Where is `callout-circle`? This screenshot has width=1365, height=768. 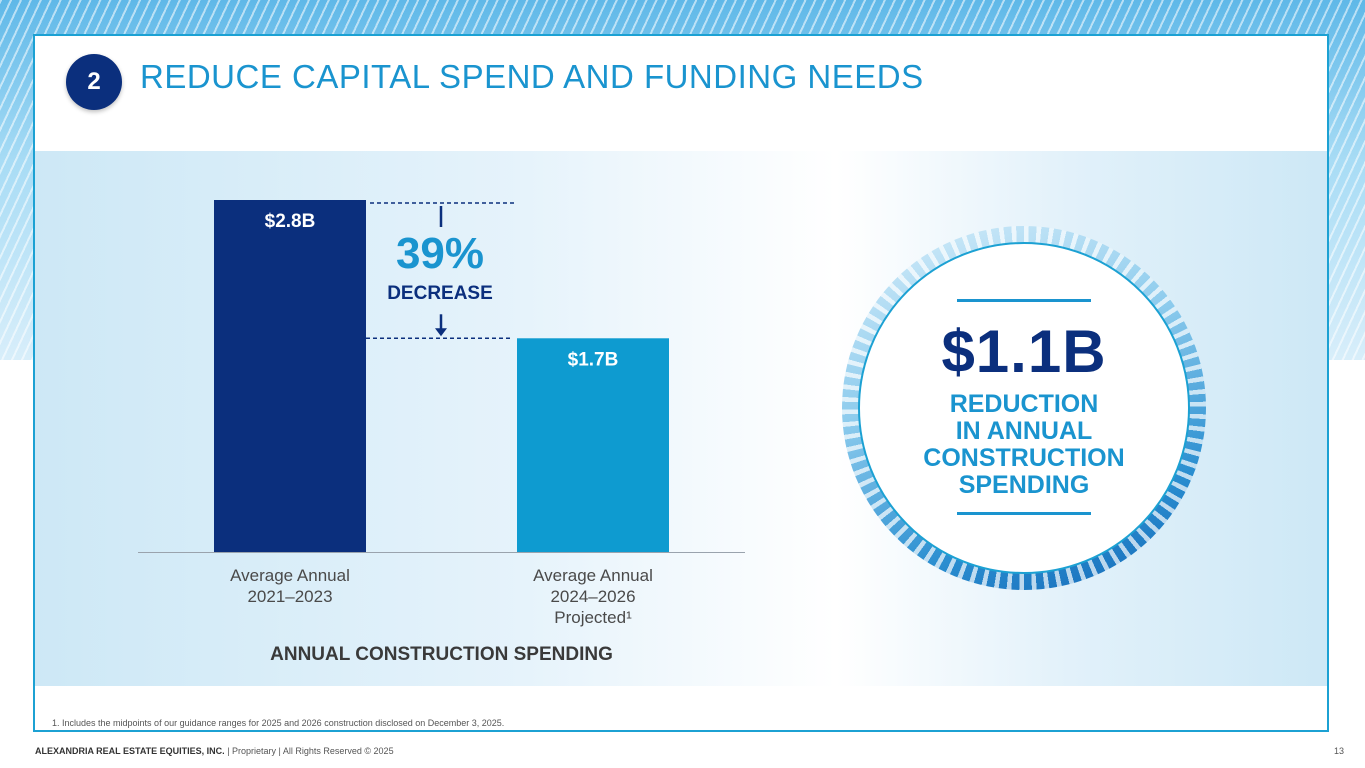 callout-circle is located at coordinates (1024, 408).